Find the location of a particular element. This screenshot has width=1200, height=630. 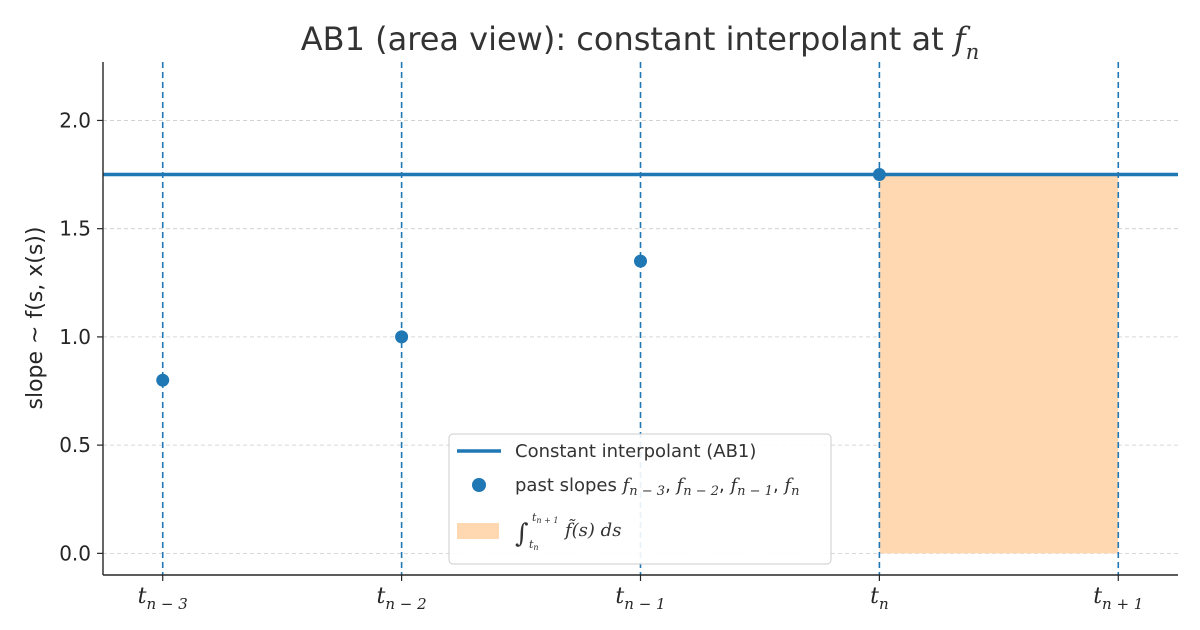

x-tick-label: tn is located at coordinates (879, 598).